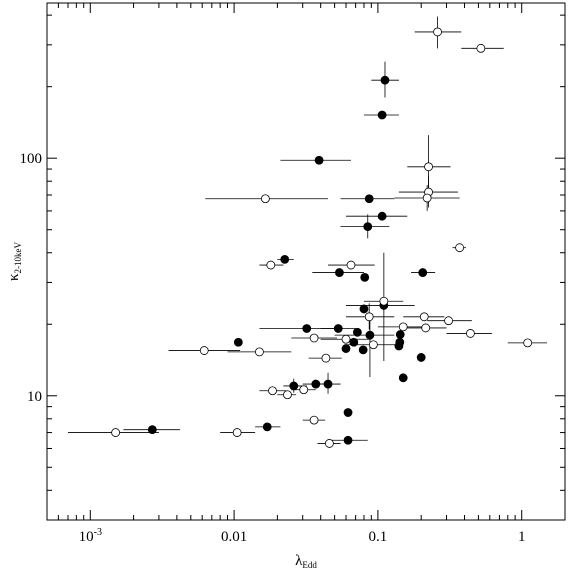  What do you see at coordinates (98, 532) in the screenshot?
I see `x-tick-exponent: -3` at bounding box center [98, 532].